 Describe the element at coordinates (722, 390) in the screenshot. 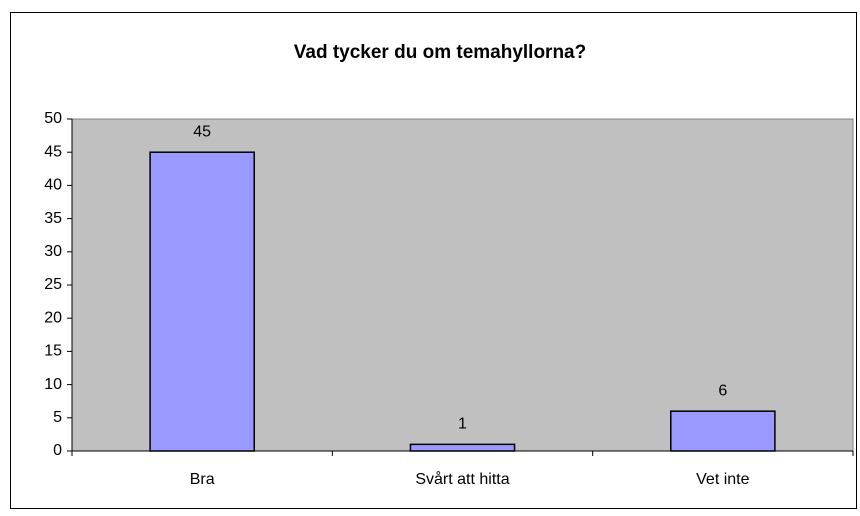

I see `data-label: 6` at that location.